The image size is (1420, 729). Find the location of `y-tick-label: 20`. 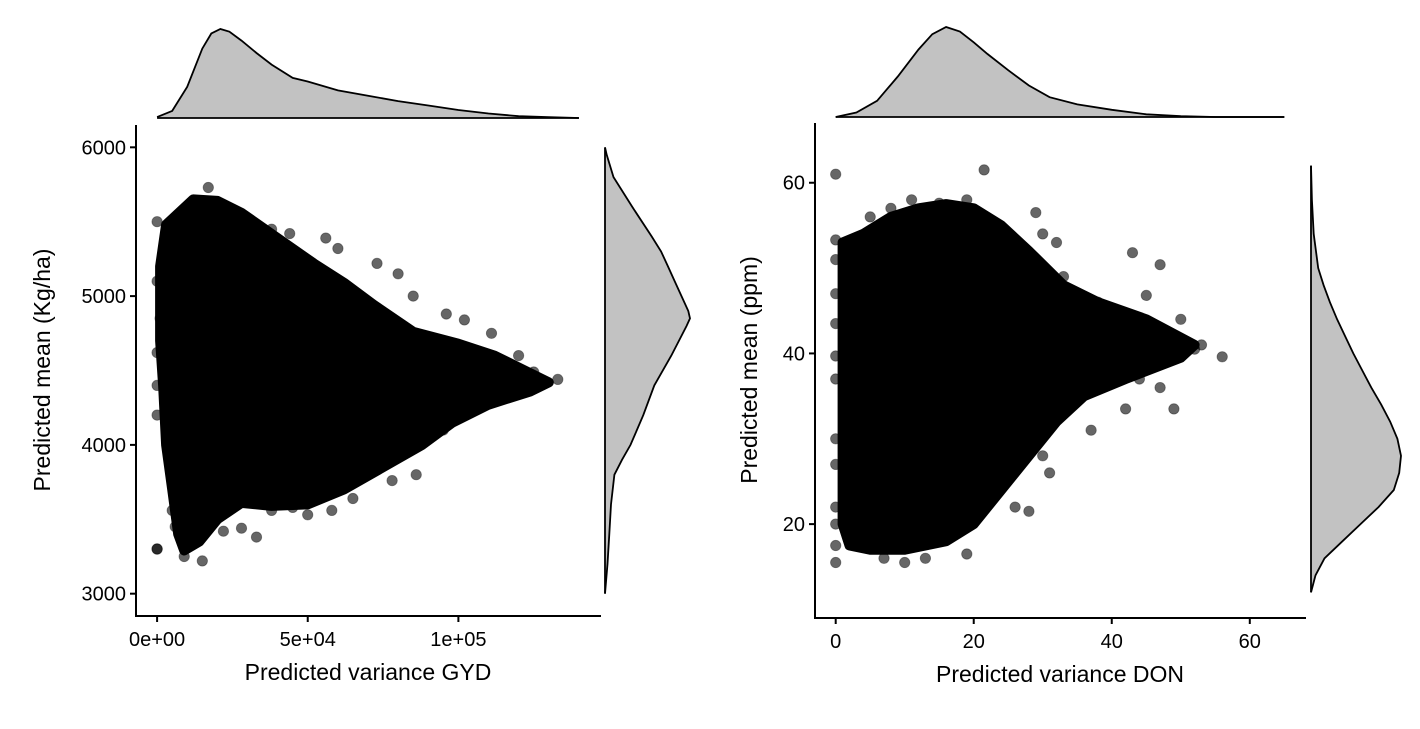

y-tick-label: 20 is located at coordinates (794, 525).